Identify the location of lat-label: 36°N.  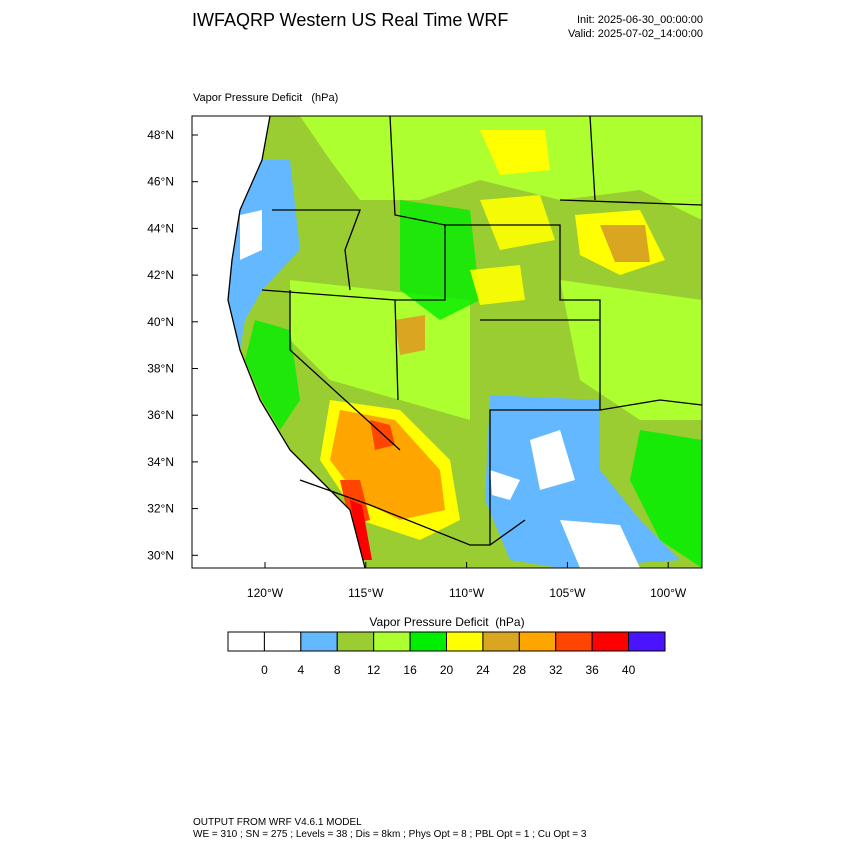
(160, 415).